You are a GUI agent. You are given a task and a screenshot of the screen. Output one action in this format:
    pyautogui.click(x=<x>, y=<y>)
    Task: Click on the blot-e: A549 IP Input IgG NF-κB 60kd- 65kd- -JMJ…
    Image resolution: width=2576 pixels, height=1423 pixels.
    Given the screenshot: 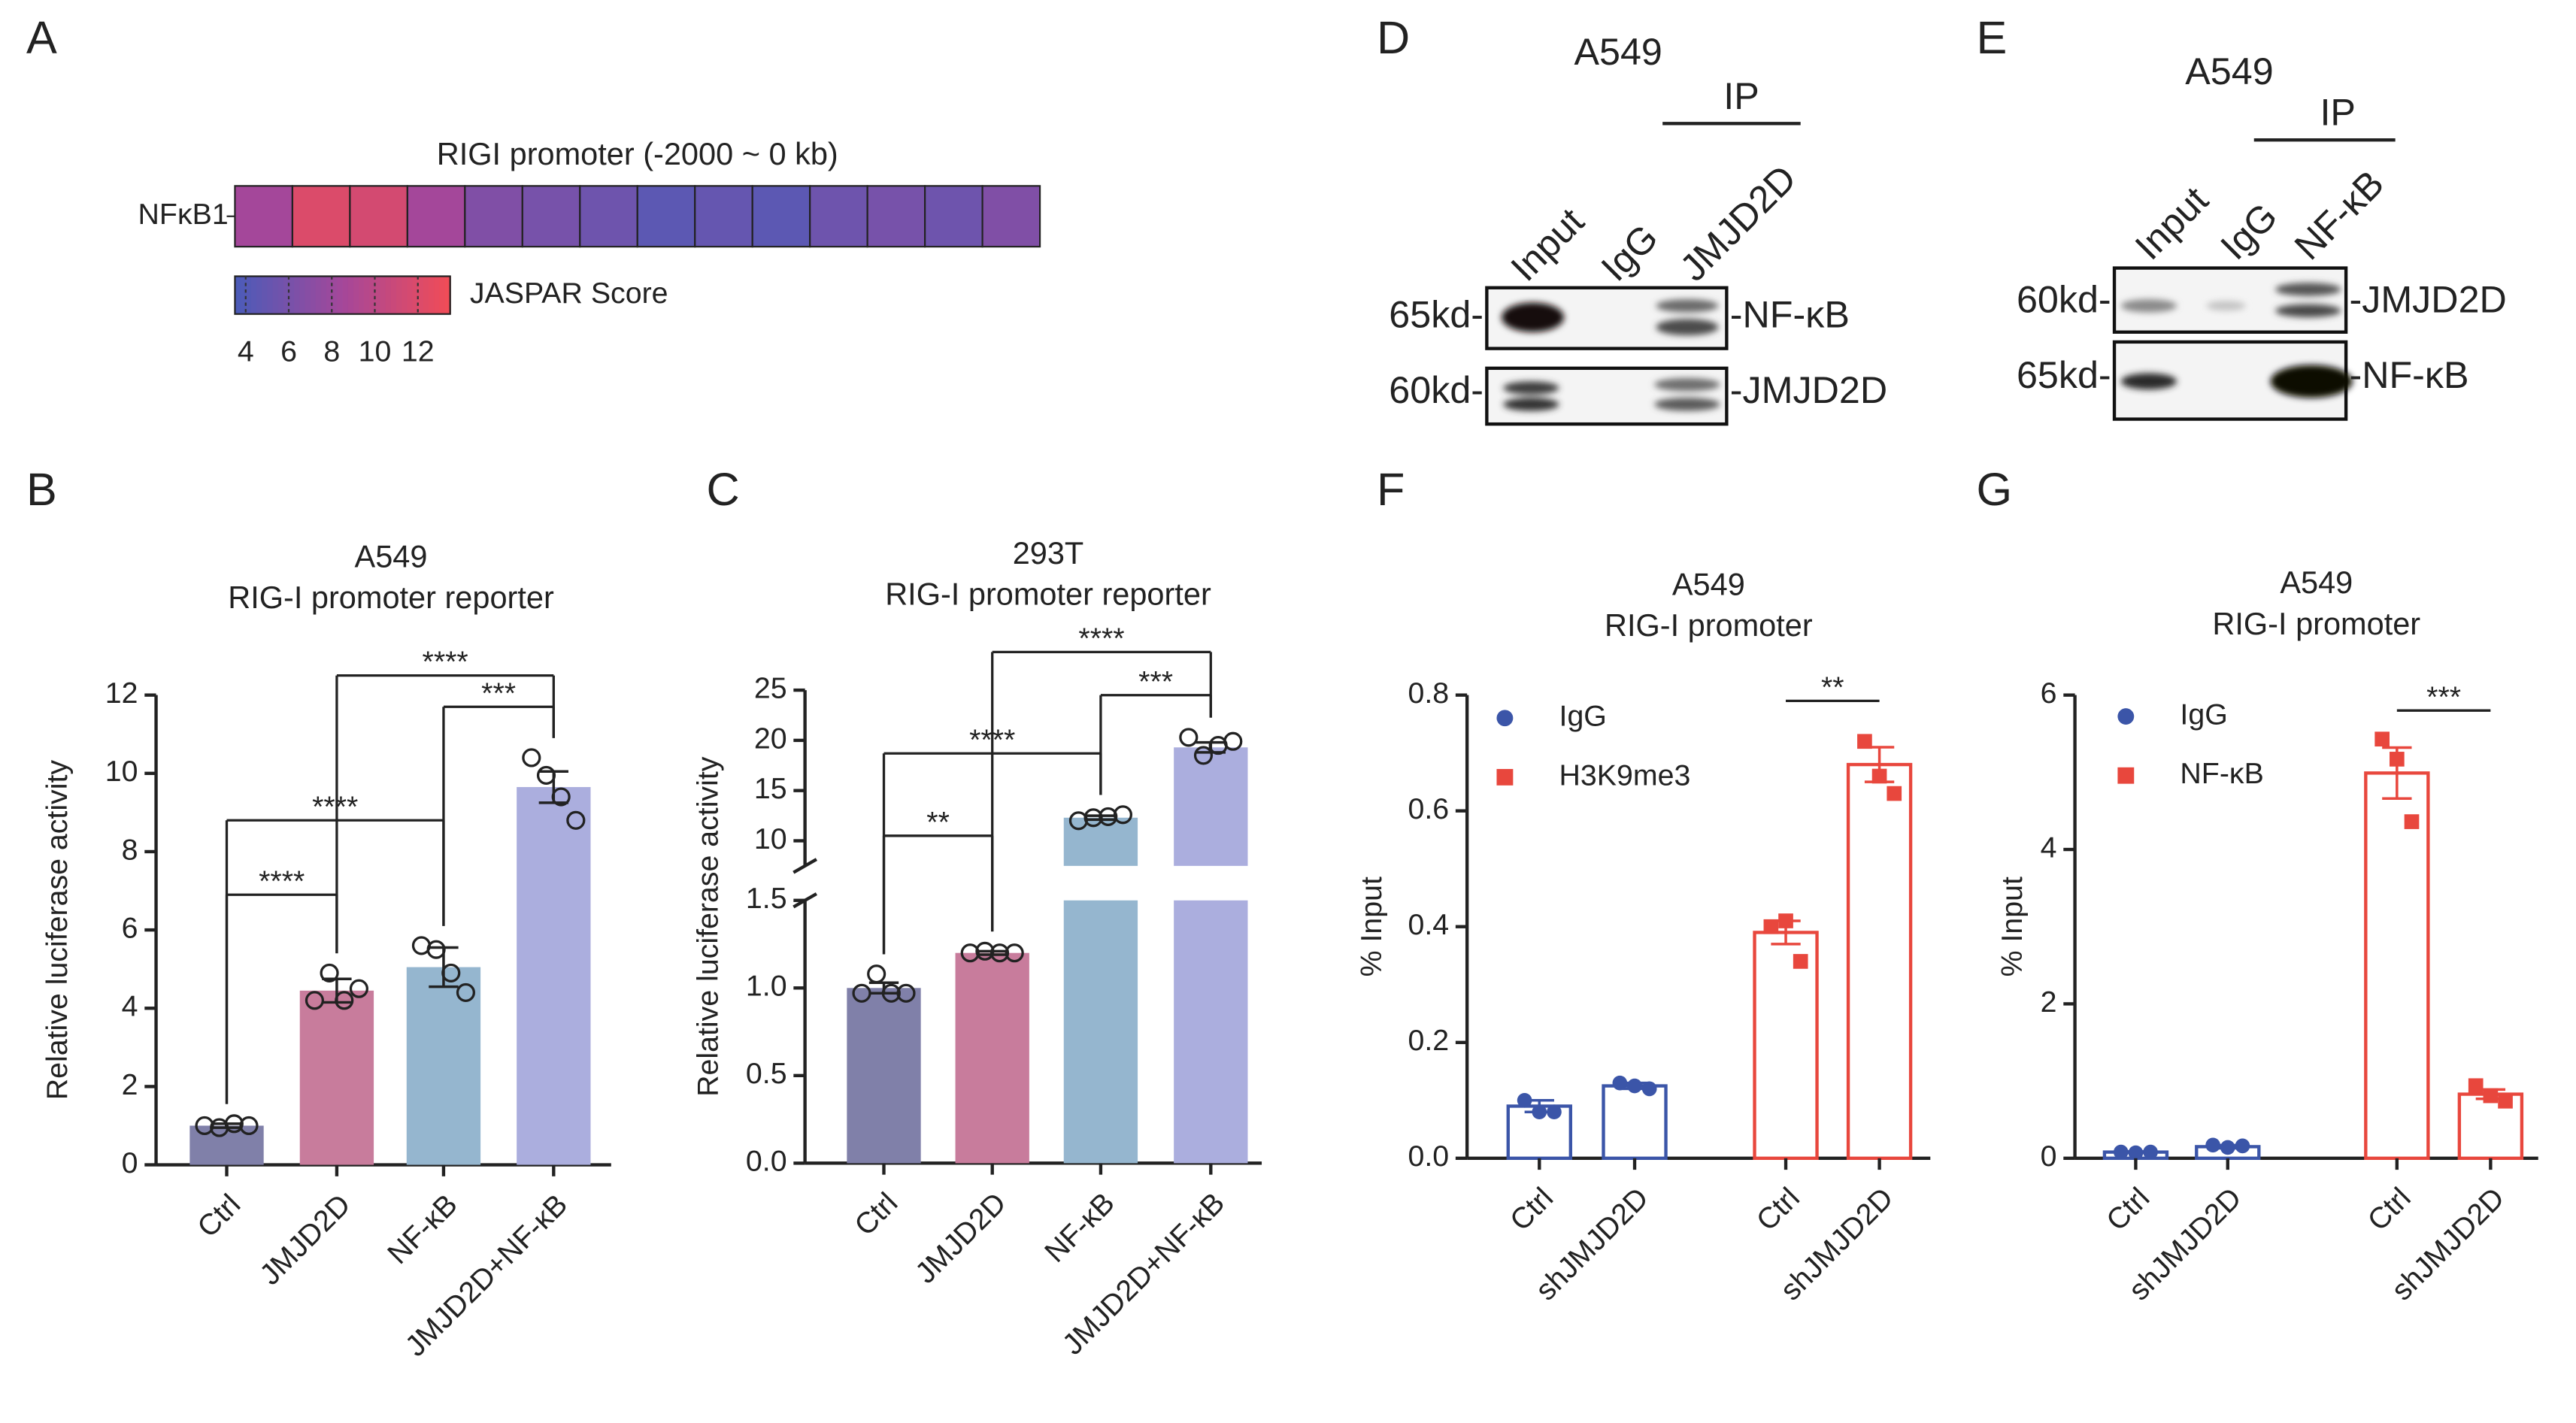 What is the action you would take?
    pyautogui.click(x=2262, y=235)
    